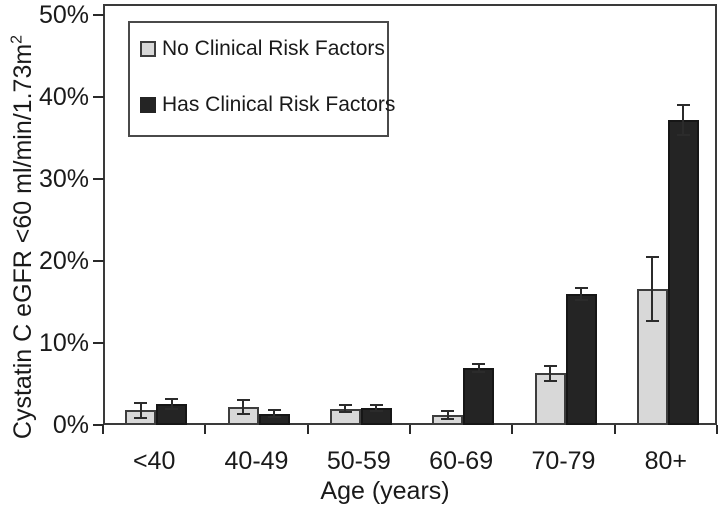  I want to click on y-axis-title: Cystatin C eGFR <60 ml/min/1.73m2, so click(23, 237).